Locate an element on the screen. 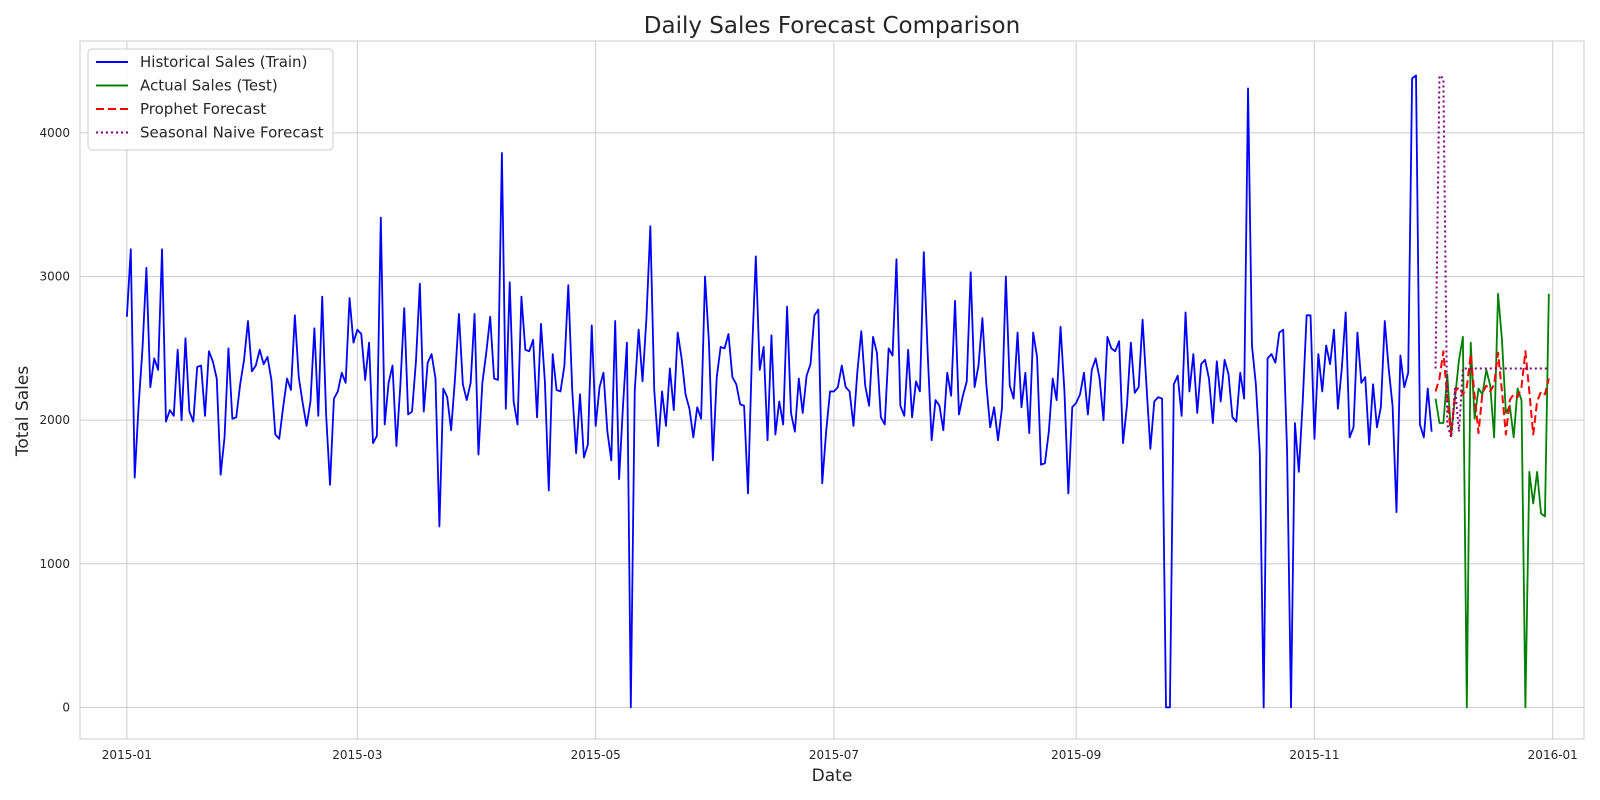 This screenshot has width=1600, height=800. x-tick-label-3: 2015-07 is located at coordinates (834, 755).